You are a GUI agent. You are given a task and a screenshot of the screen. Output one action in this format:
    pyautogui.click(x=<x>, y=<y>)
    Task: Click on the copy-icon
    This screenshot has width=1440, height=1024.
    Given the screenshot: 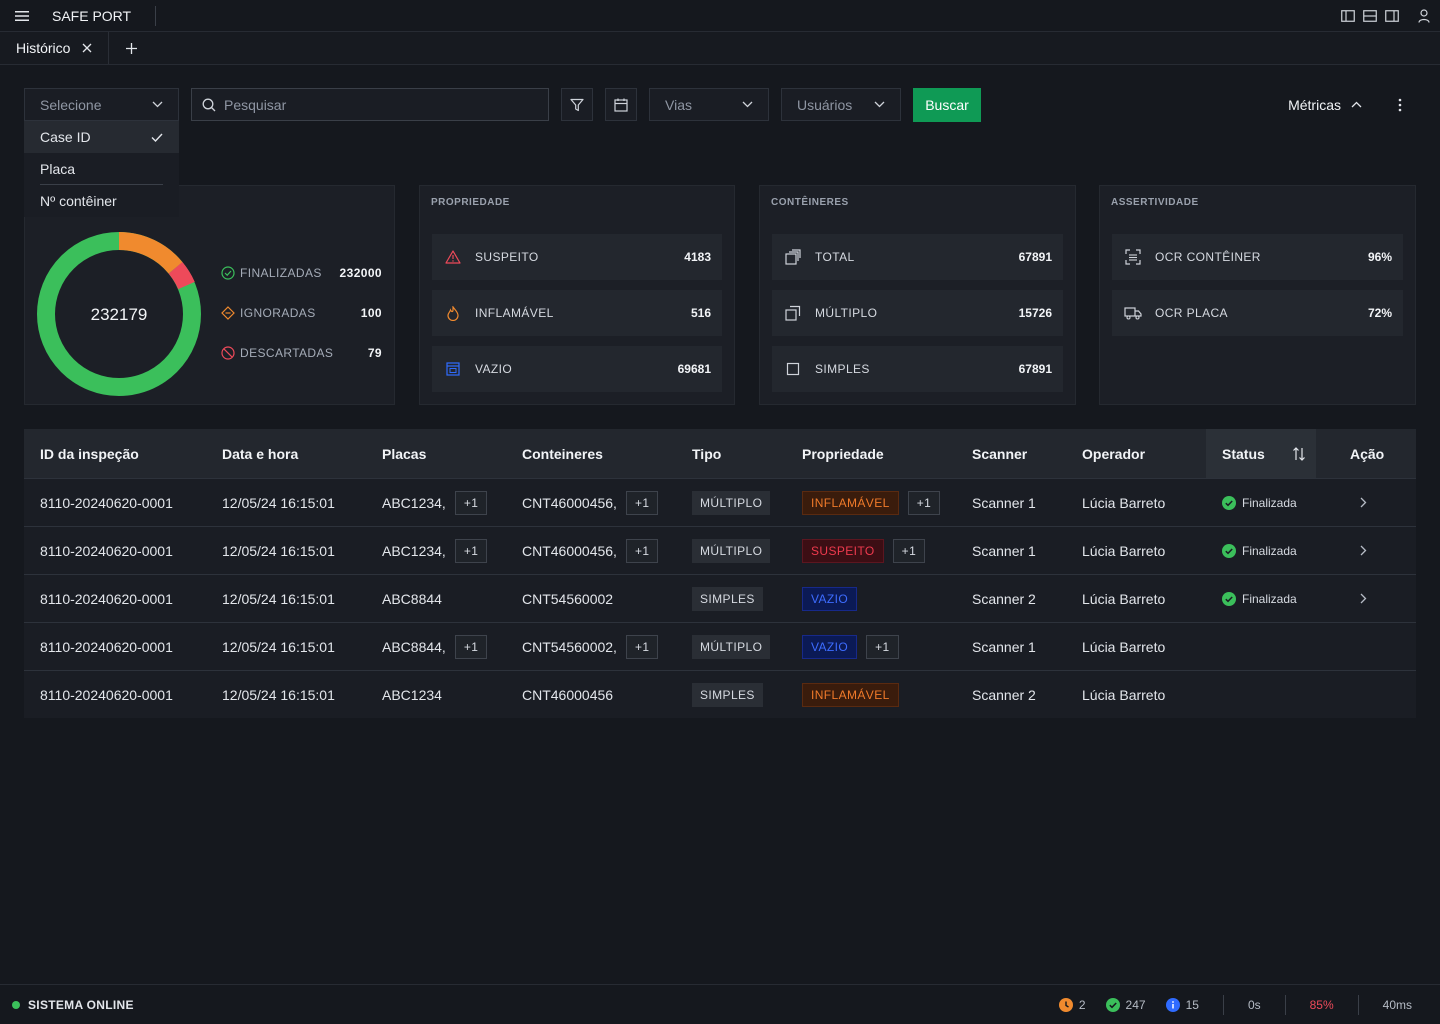 What is the action you would take?
    pyautogui.click(x=793, y=313)
    